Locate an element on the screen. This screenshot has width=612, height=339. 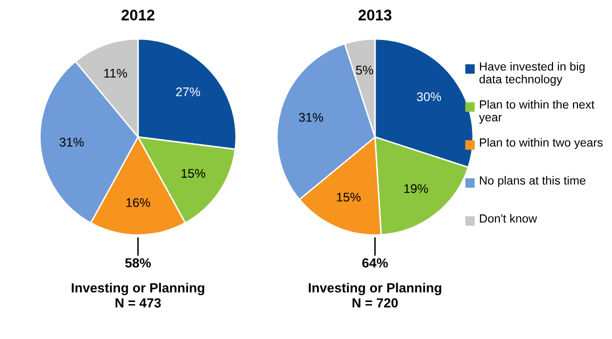
data-label: 16% is located at coordinates (138, 203).